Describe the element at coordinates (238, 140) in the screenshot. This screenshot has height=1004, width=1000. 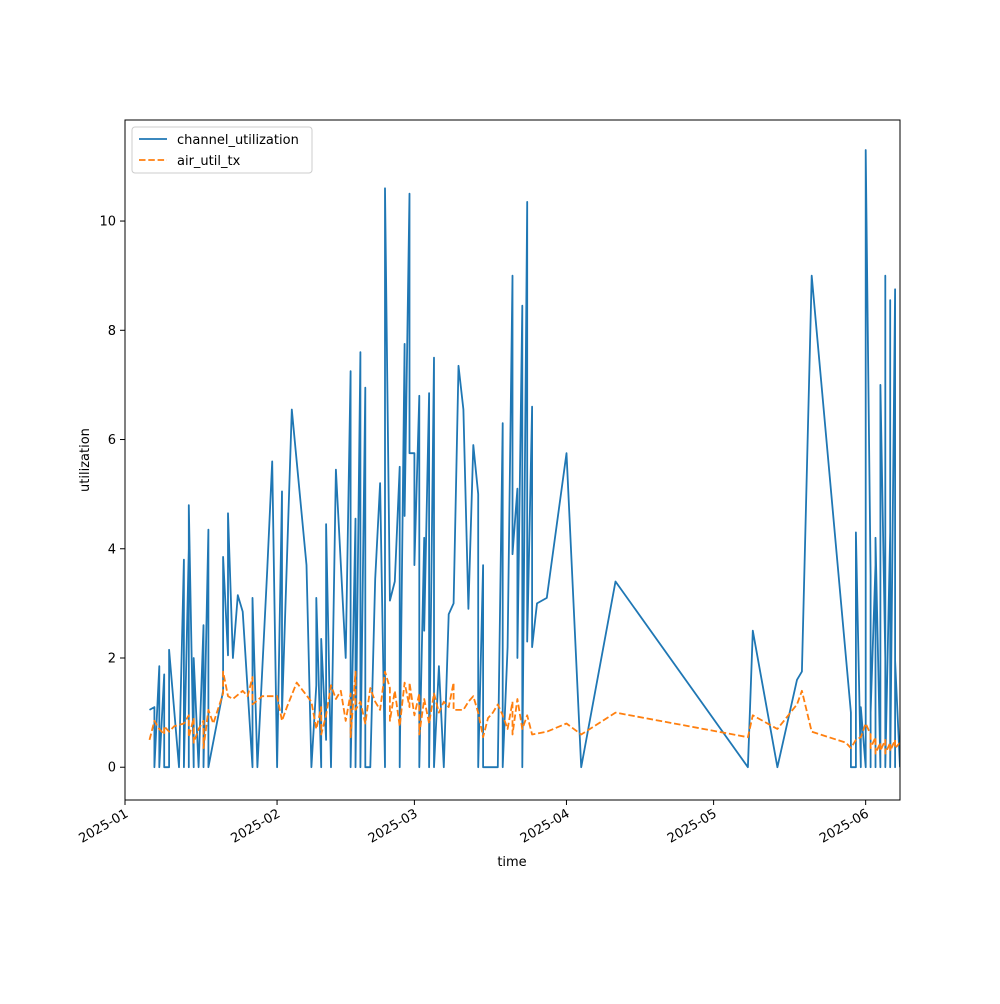
I see `legend-label-channel-utilization: channel_utilization` at that location.